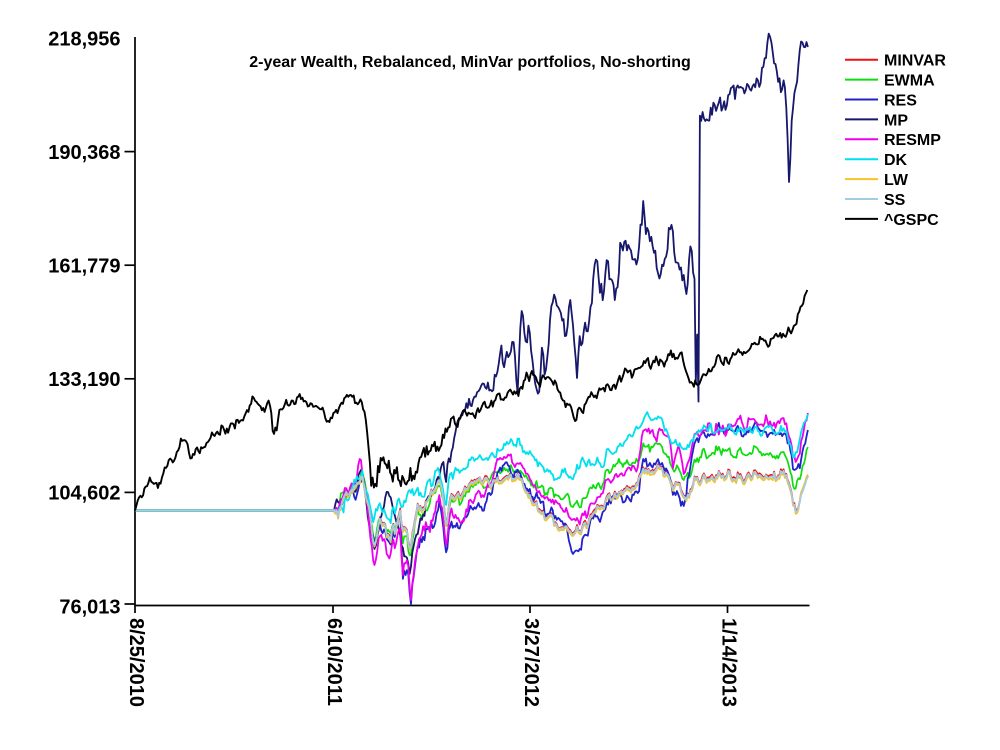  Describe the element at coordinates (84, 494) in the screenshot. I see `svg-text: 104,602` at that location.